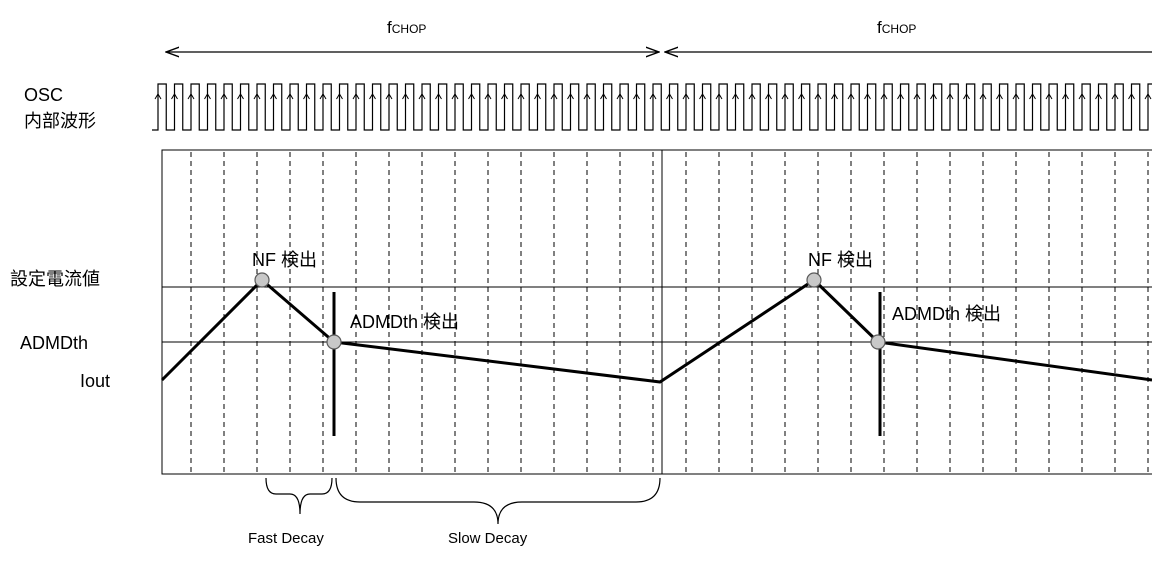 The width and height of the screenshot is (1152, 561). I want to click on osc-label-line2: 内部波形, so click(60, 121).